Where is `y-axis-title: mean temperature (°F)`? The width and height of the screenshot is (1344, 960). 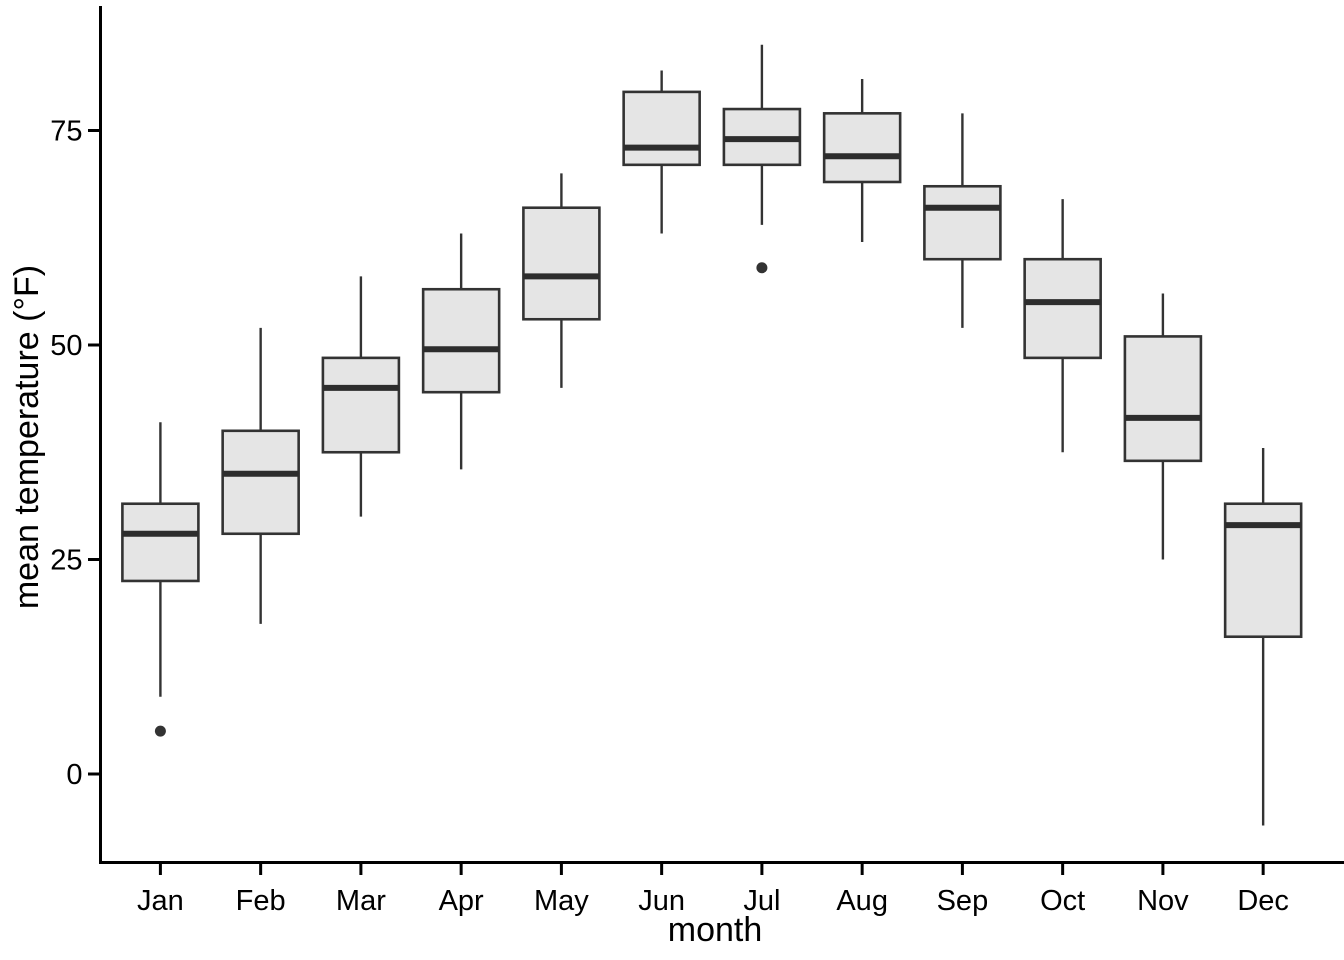 y-axis-title: mean temperature (°F) is located at coordinates (27, 437).